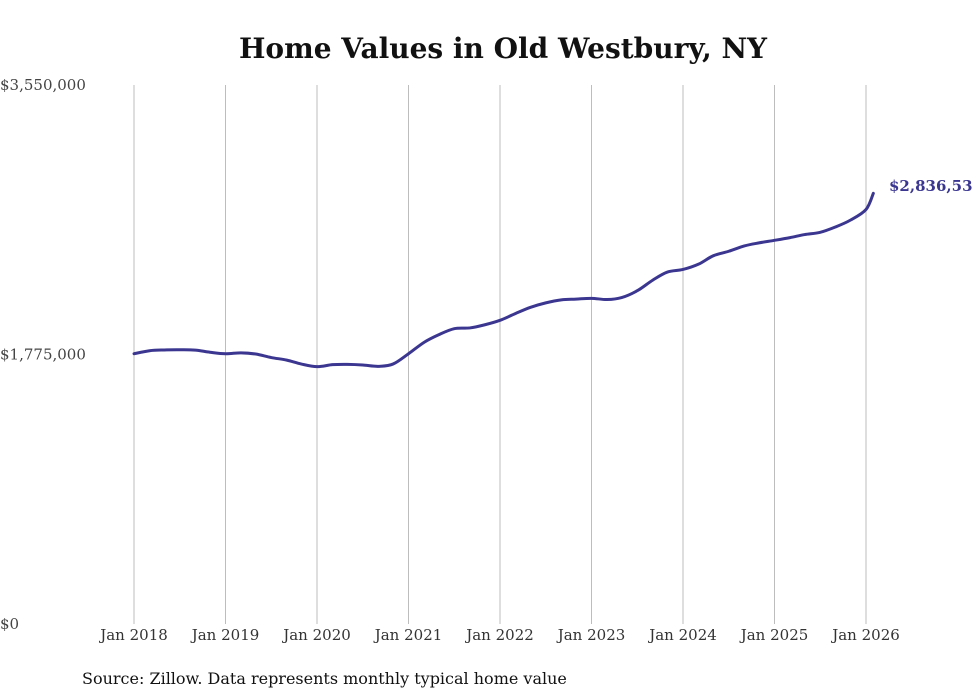  What do you see at coordinates (503, 48) in the screenshot?
I see `chart-title: Home Values in Old Westbury, NY` at bounding box center [503, 48].